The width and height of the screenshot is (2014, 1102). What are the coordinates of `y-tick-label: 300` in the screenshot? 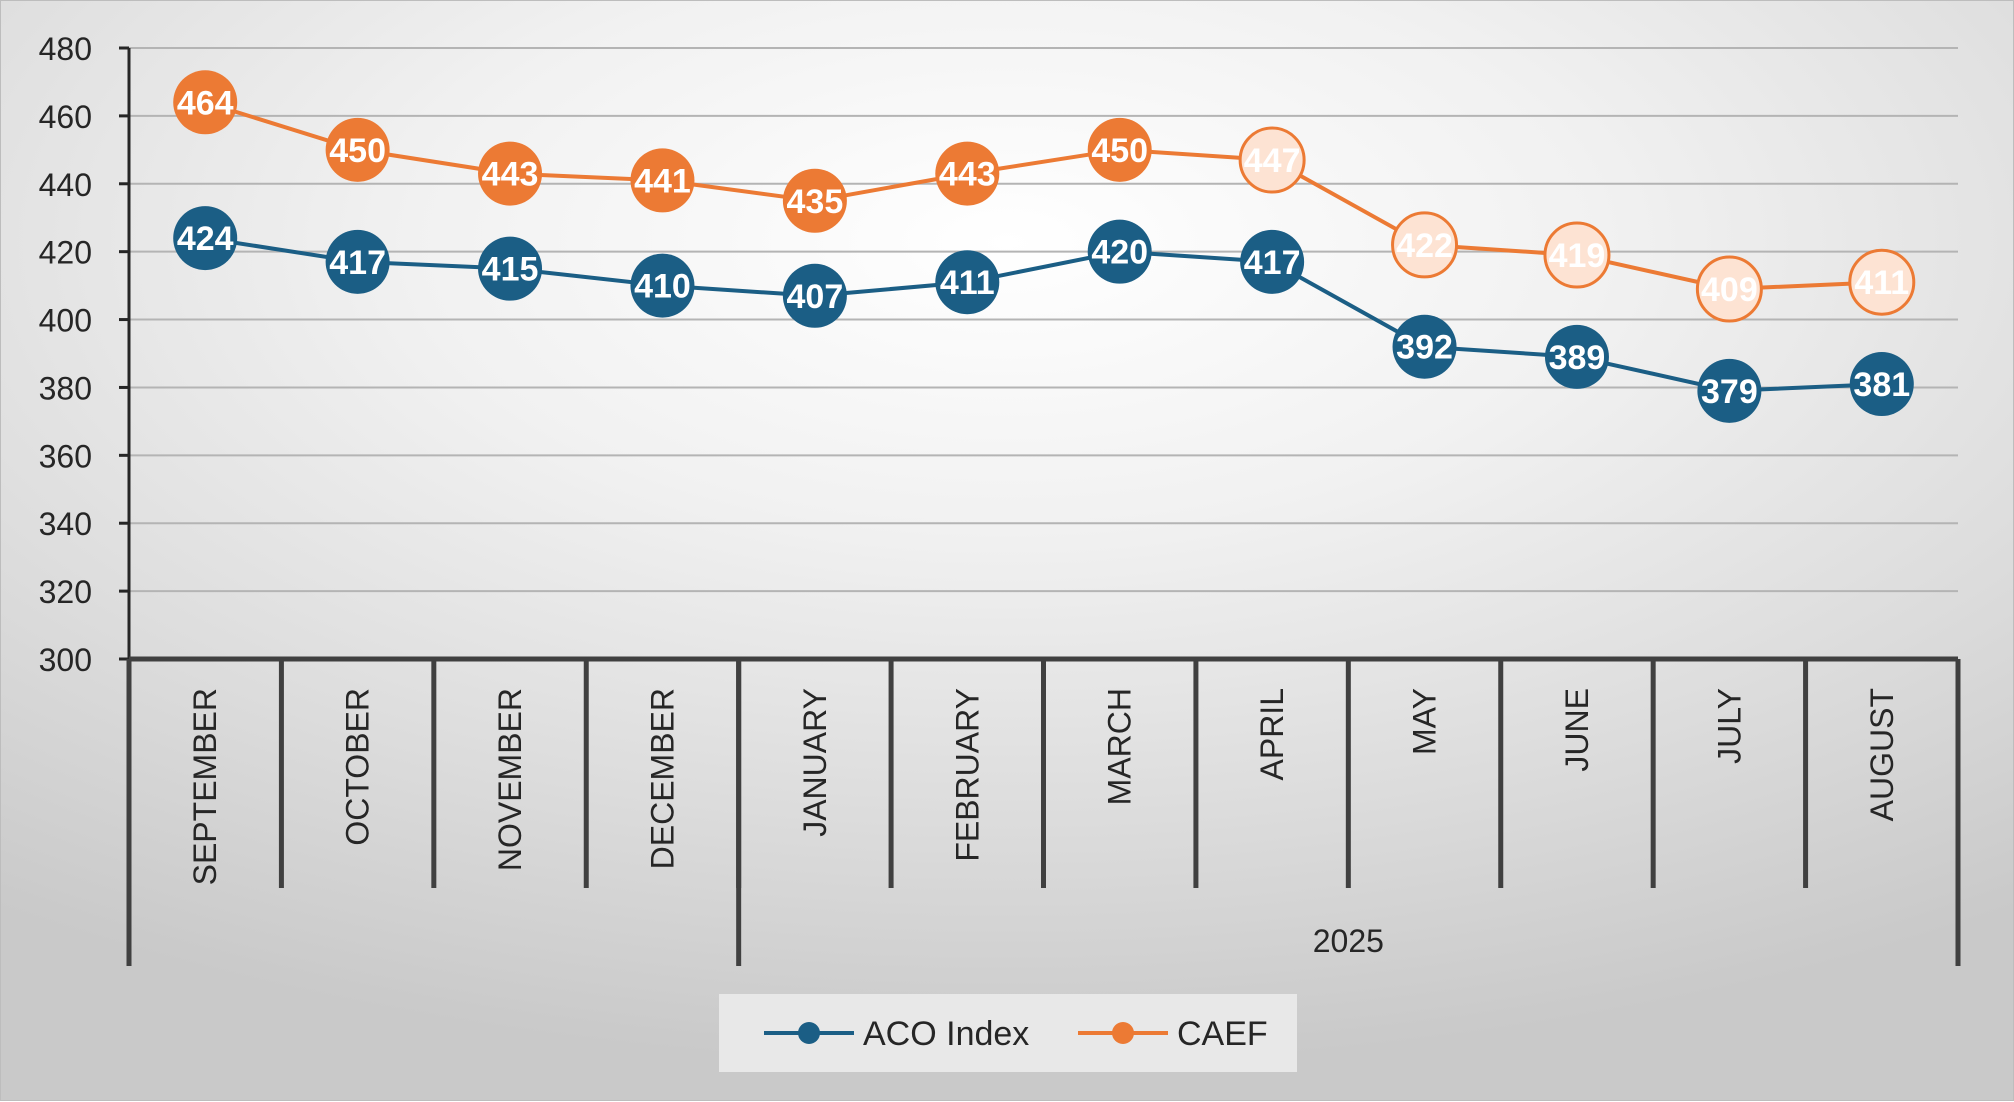 It's located at (65, 660).